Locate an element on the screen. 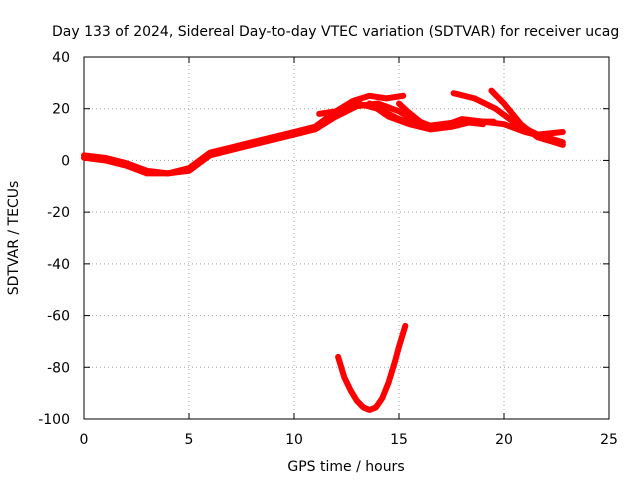  x-tick-label: 25 is located at coordinates (609, 440).